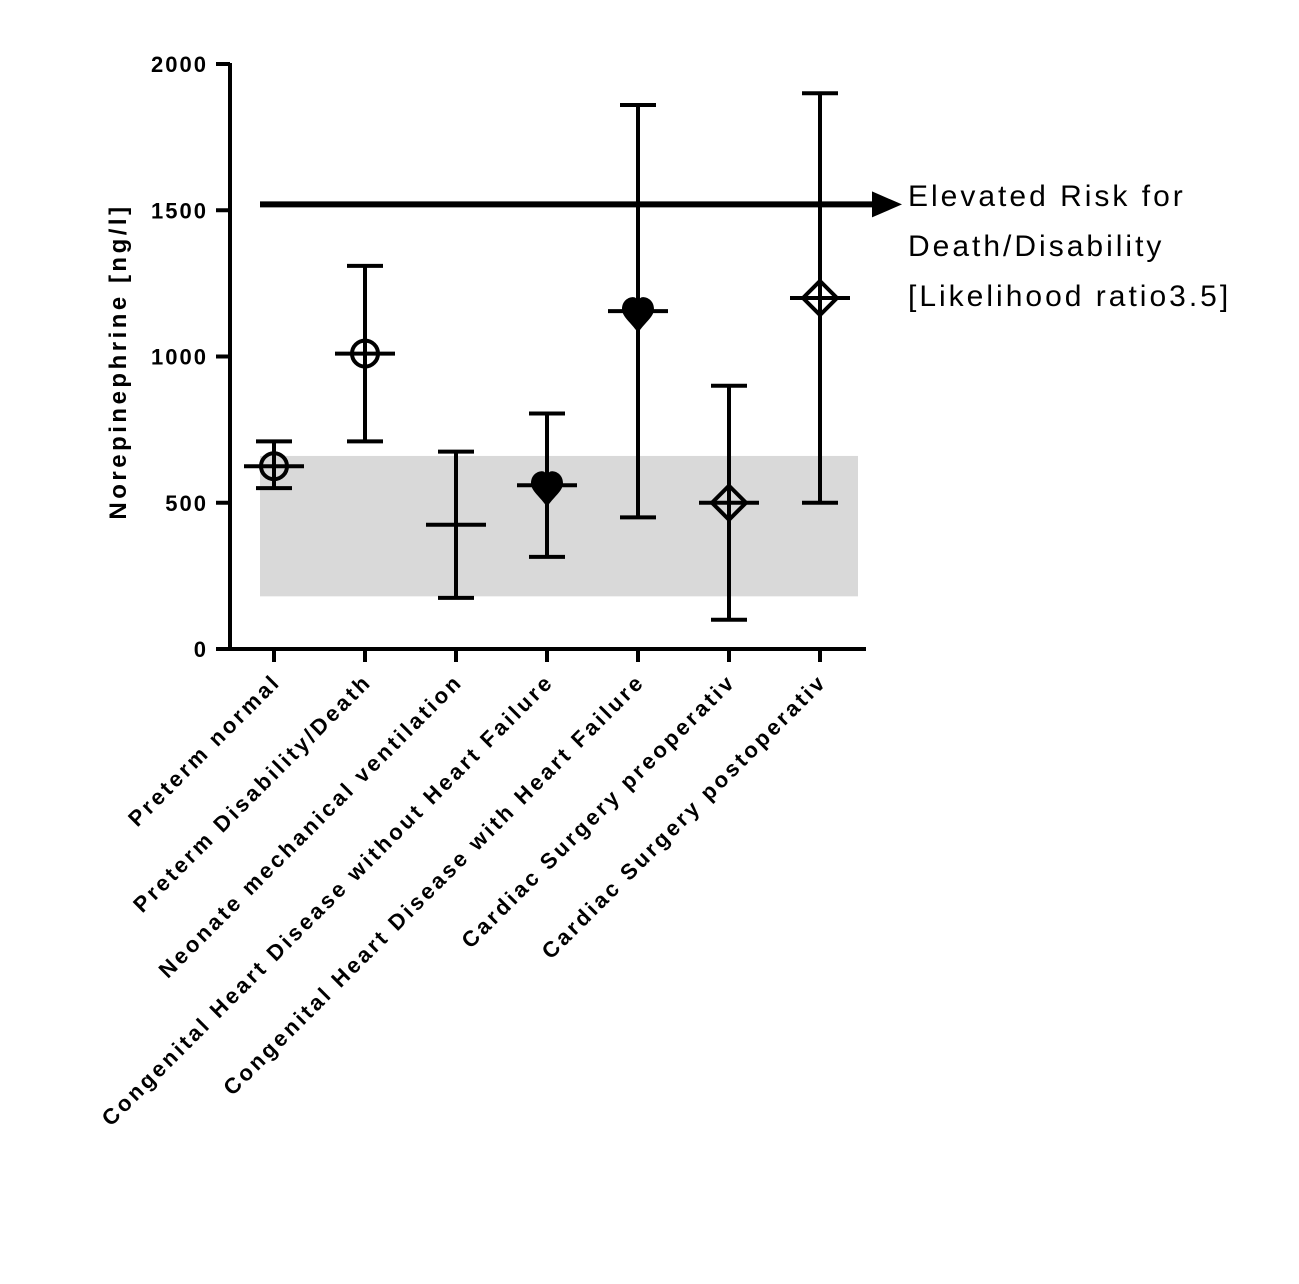 Image resolution: width=1299 pixels, height=1284 pixels. What do you see at coordinates (1036, 246) in the screenshot?
I see `annotation-line: Death/Disability` at bounding box center [1036, 246].